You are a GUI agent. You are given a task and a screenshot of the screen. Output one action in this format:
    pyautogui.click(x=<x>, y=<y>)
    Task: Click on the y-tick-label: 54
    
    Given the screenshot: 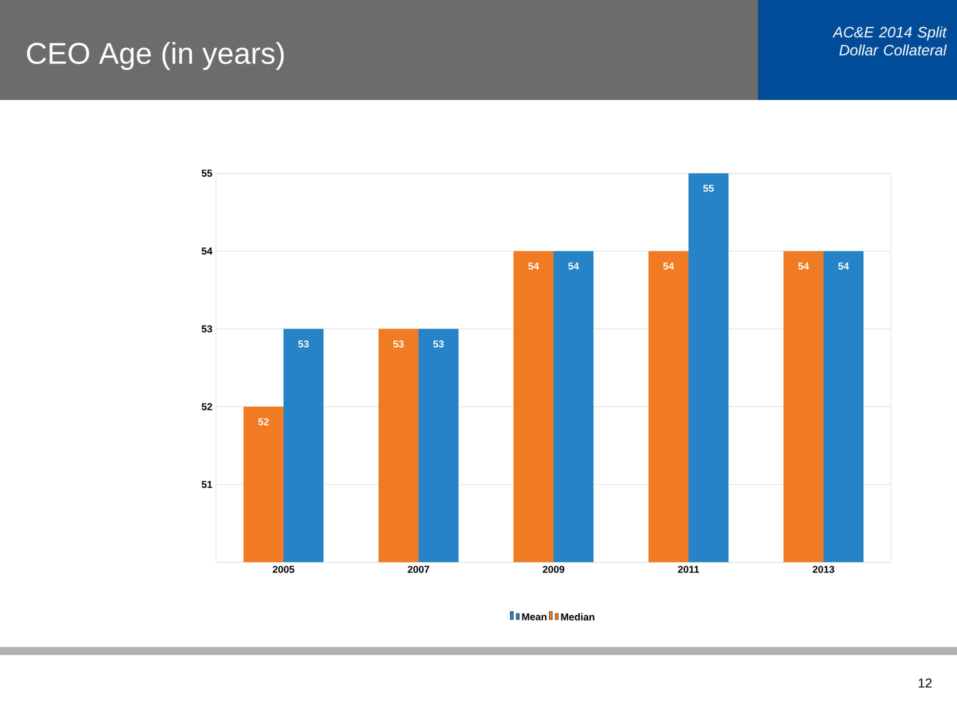 What is the action you would take?
    pyautogui.click(x=207, y=251)
    